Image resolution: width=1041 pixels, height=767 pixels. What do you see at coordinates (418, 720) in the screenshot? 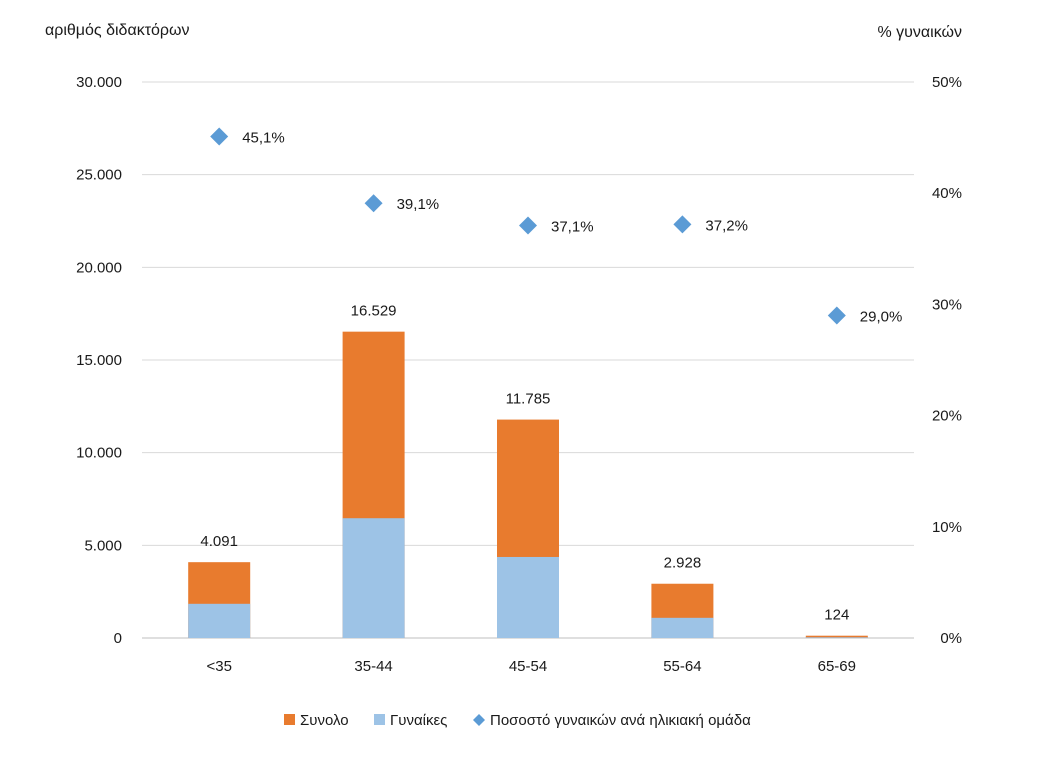
I see `legend-label-women: Γυναίκες` at bounding box center [418, 720].